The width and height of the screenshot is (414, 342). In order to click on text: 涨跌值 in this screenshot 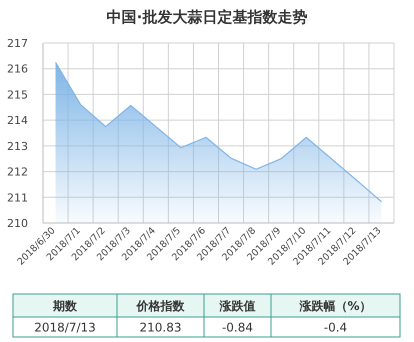, I will do `click(237, 306)`.